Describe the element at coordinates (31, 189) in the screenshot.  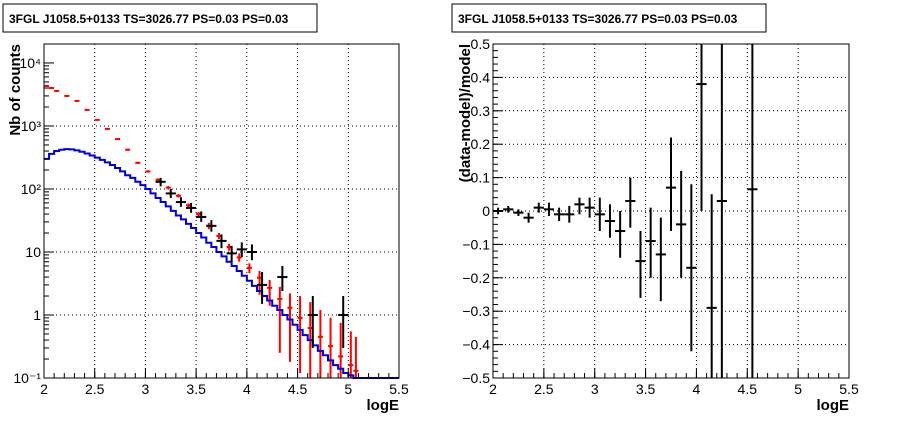
I see `counts-y-tick-label: 10²` at that location.